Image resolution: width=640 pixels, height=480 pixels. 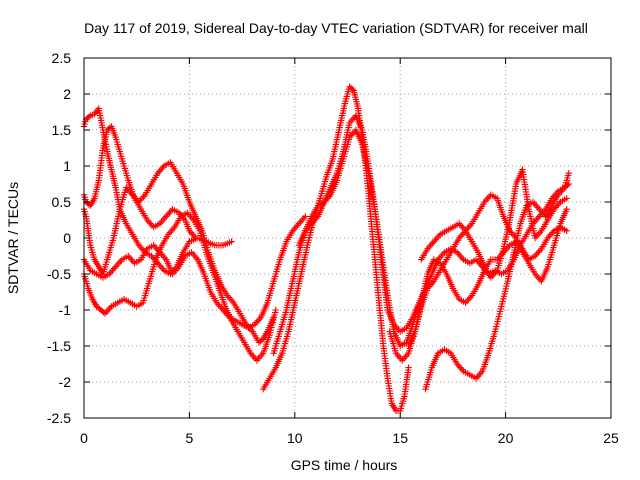 What do you see at coordinates (67, 238) in the screenshot?
I see `y-tick-label: 0` at bounding box center [67, 238].